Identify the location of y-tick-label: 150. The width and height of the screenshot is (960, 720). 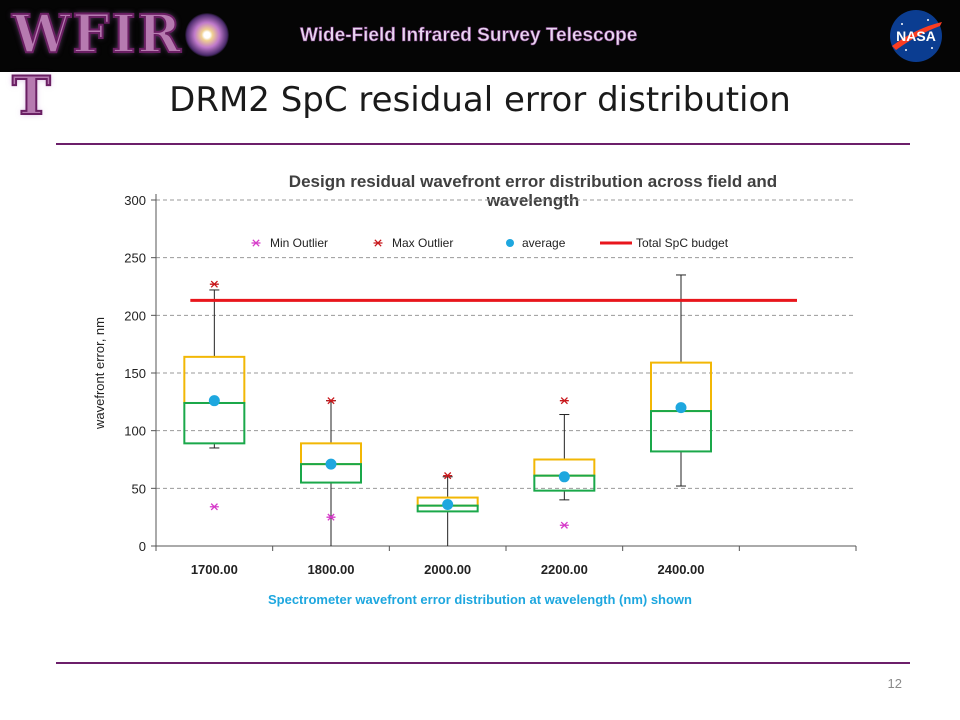
(135, 373).